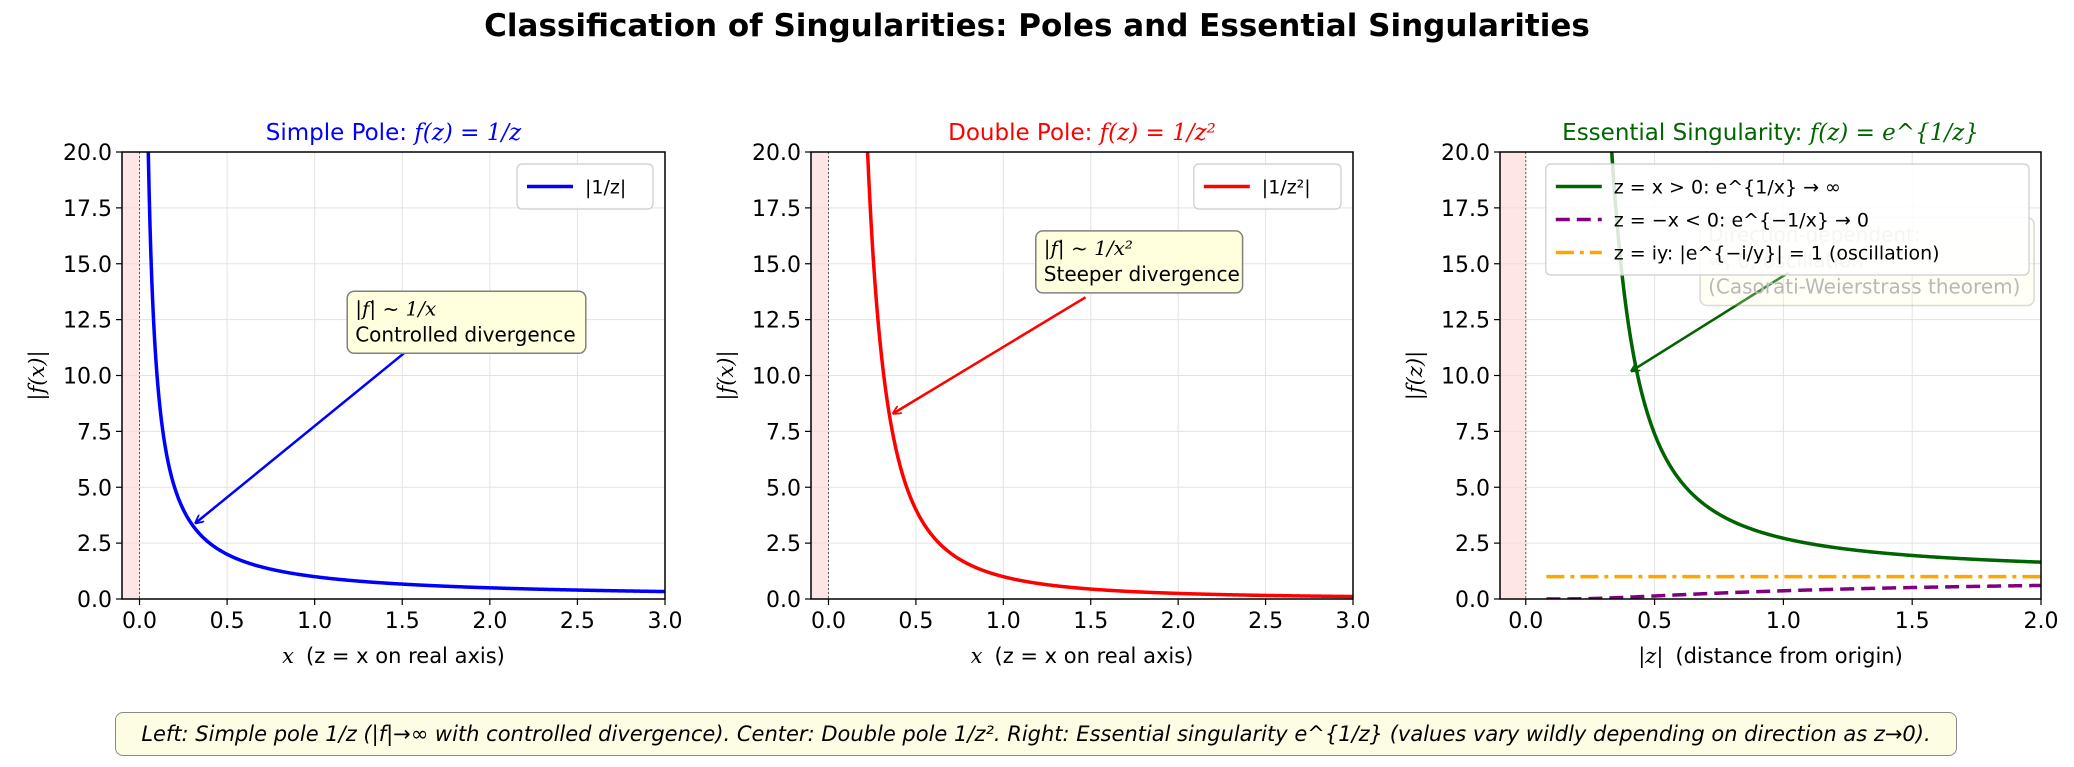 This screenshot has width=2074, height=767. I want to click on legend-entry: |1/z|, so click(605, 188).